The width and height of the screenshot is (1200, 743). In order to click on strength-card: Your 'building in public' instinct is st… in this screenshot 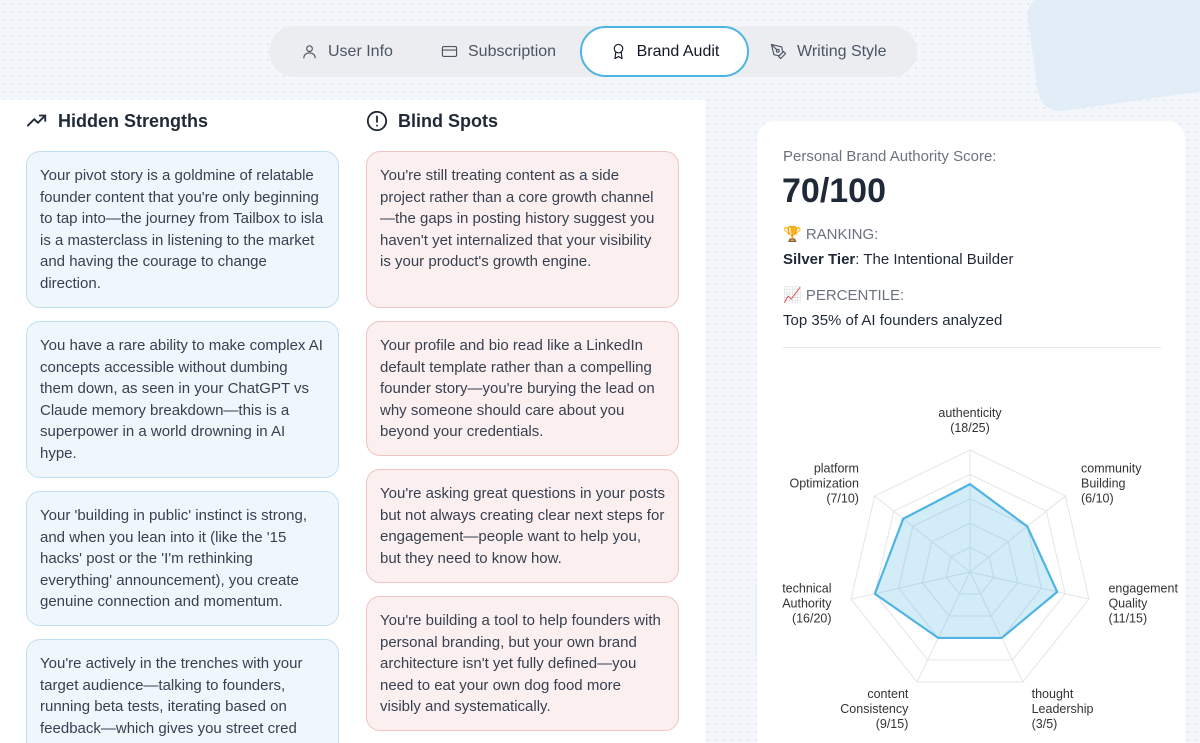, I will do `click(182, 558)`.